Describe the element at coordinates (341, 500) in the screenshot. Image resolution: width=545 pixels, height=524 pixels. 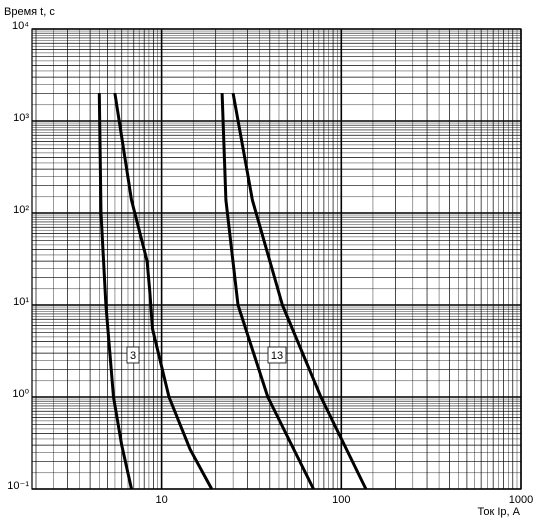
I see `x-tick-label: 100` at that location.